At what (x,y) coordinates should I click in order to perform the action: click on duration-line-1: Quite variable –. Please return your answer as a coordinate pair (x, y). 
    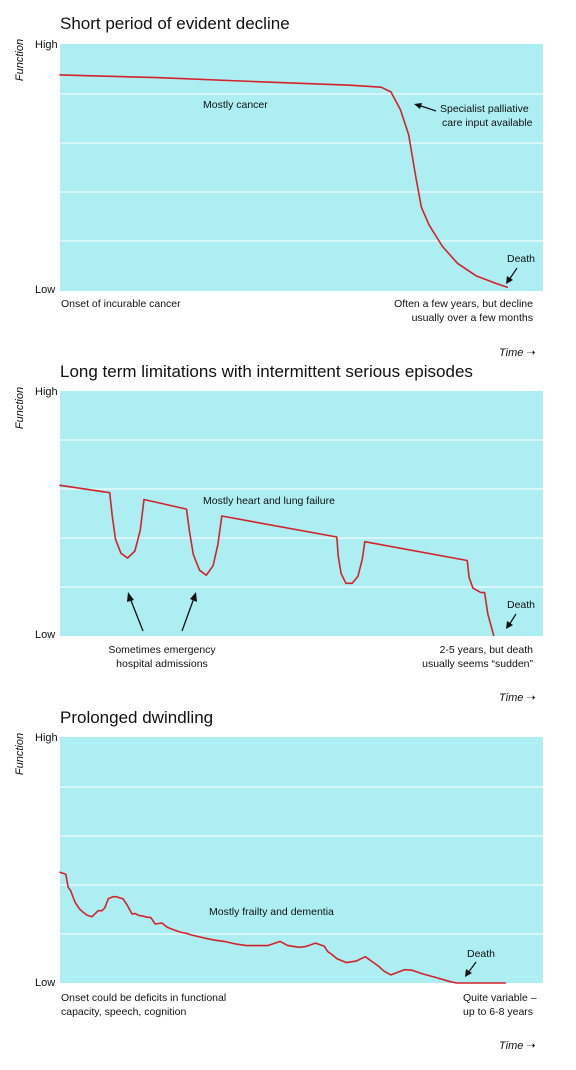
    Looking at the image, I should click on (500, 998).